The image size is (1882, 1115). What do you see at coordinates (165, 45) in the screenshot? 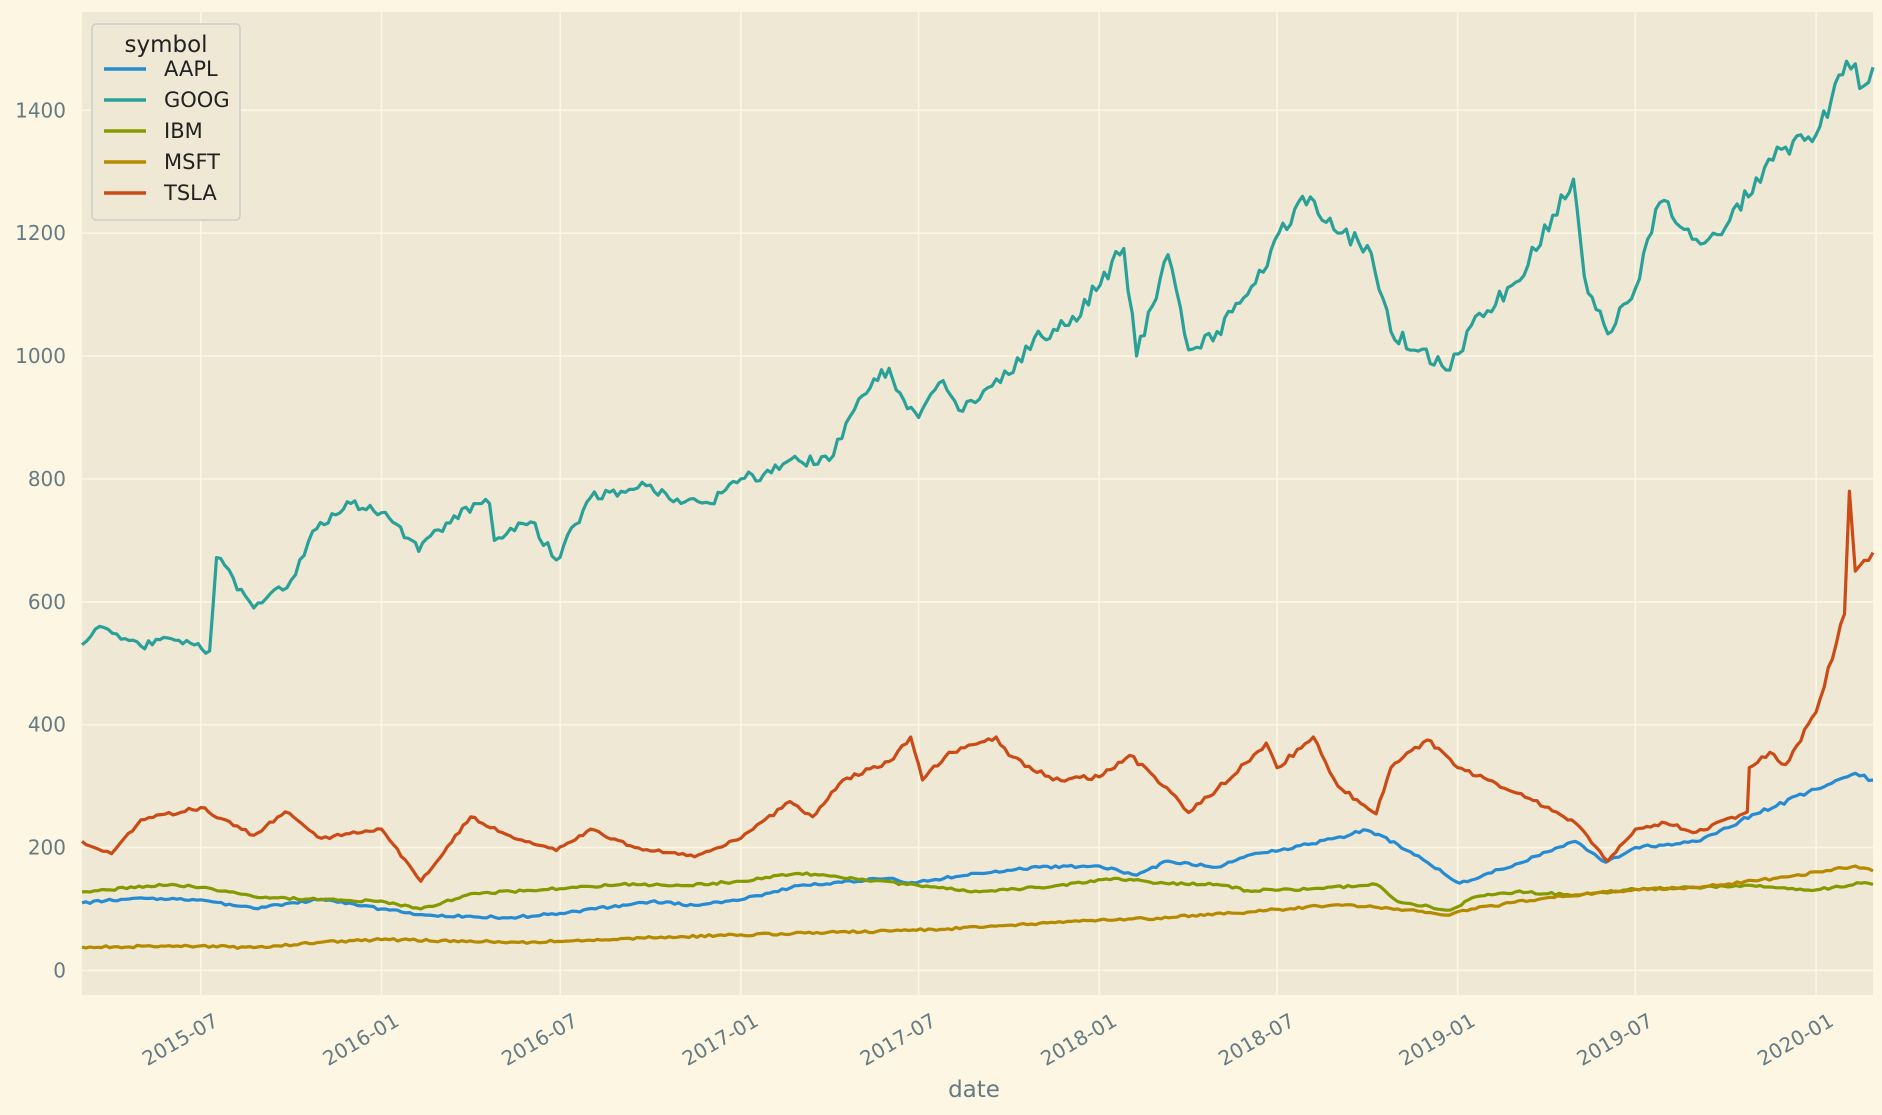
I see `legend-title: symbol` at bounding box center [165, 45].